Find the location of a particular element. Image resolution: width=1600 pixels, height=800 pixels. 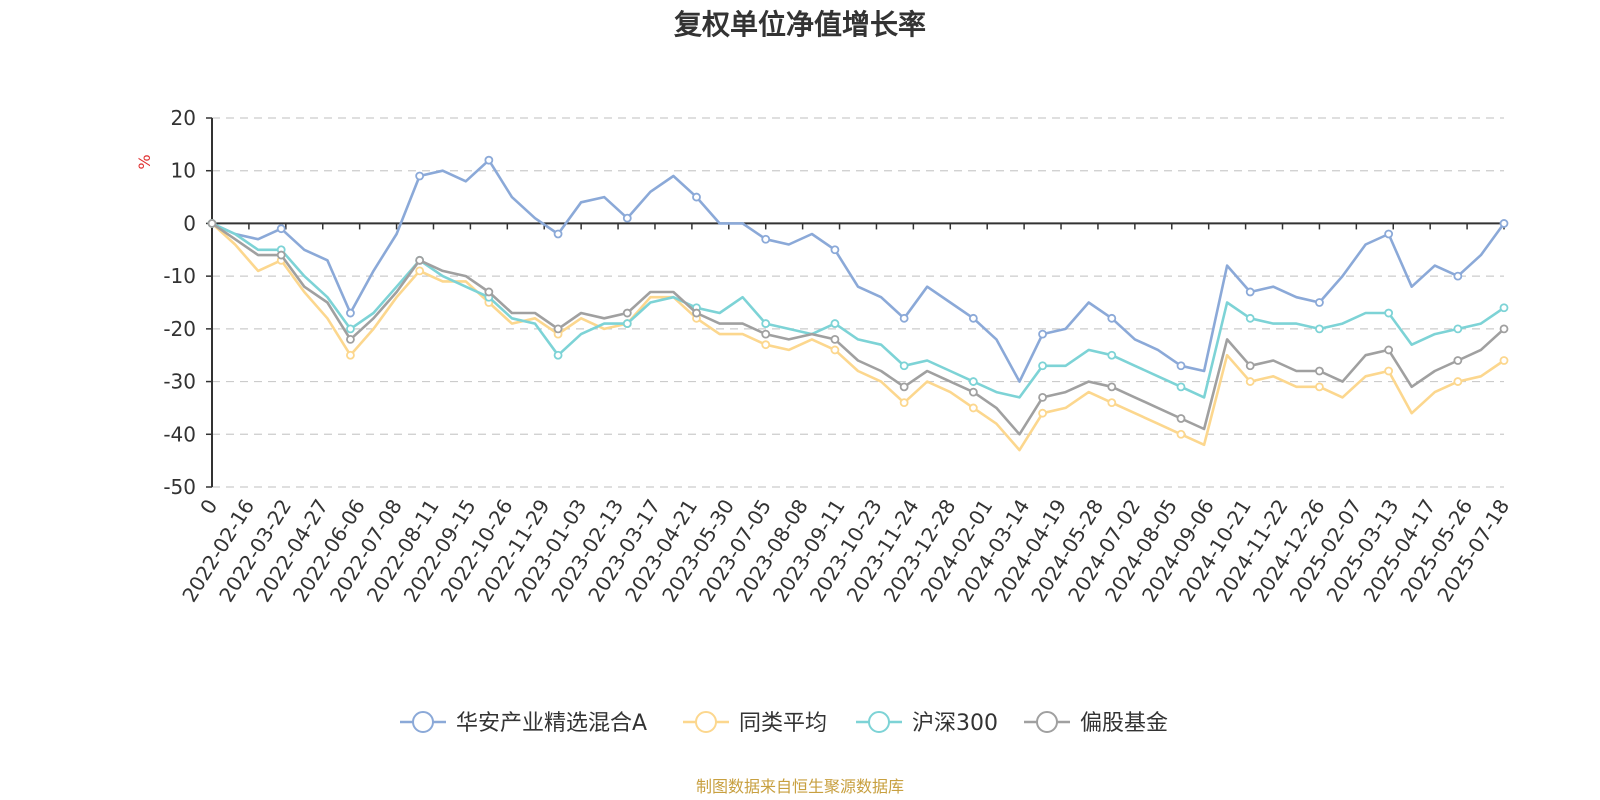

legend-item: 华安产业精选混合A is located at coordinates (523, 723).